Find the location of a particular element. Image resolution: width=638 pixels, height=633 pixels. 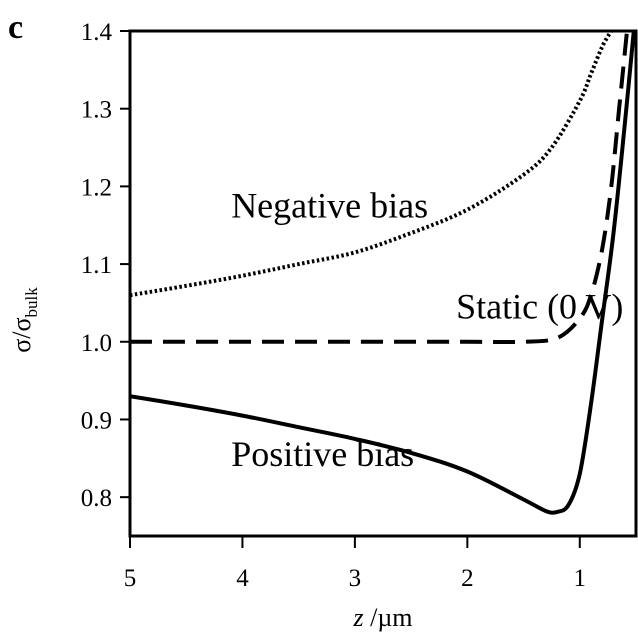

y-tick-label: 0.9 is located at coordinates (96, 420).